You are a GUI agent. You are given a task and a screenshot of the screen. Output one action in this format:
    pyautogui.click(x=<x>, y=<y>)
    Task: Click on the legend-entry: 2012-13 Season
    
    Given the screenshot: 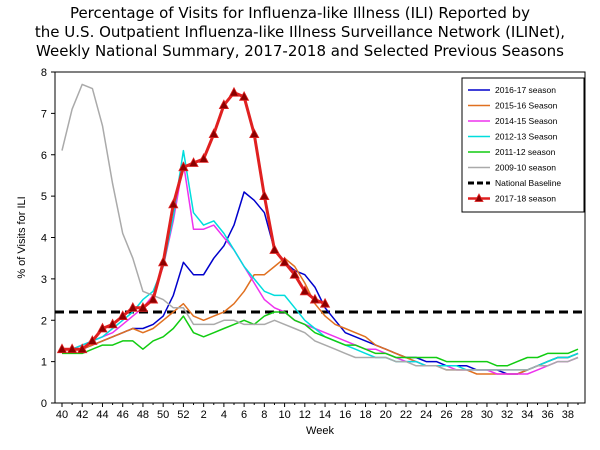 What is the action you would take?
    pyautogui.click(x=513, y=137)
    